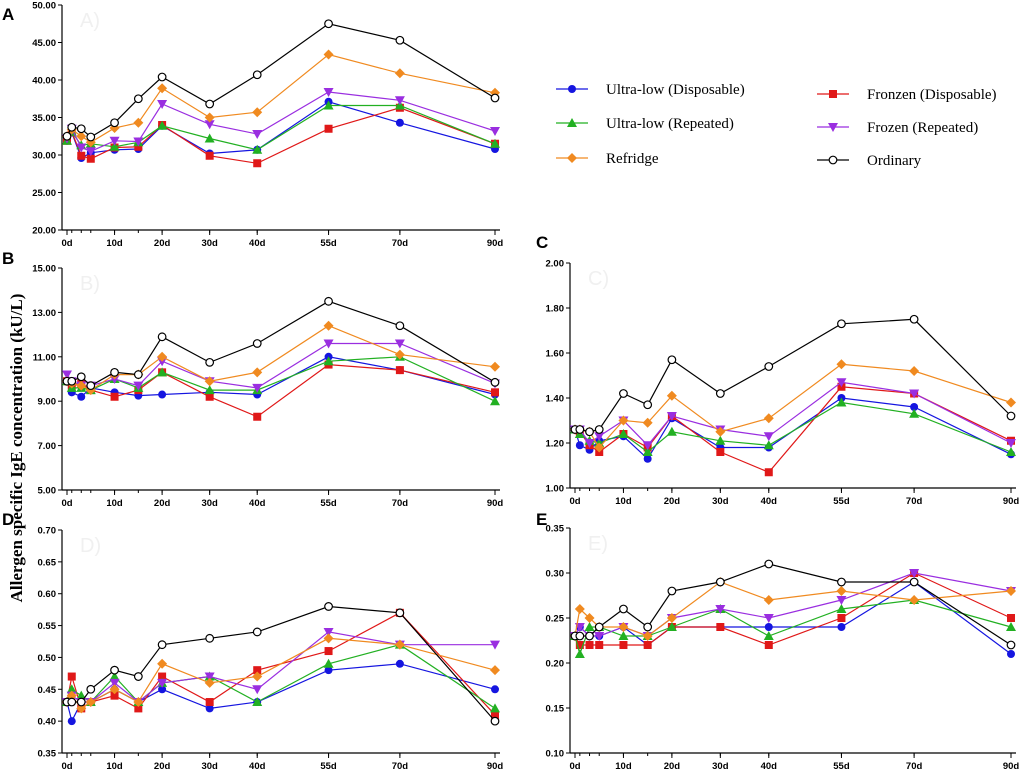  What do you see at coordinates (328, 503) in the screenshot?
I see `x-tick-label: 55d` at bounding box center [328, 503].